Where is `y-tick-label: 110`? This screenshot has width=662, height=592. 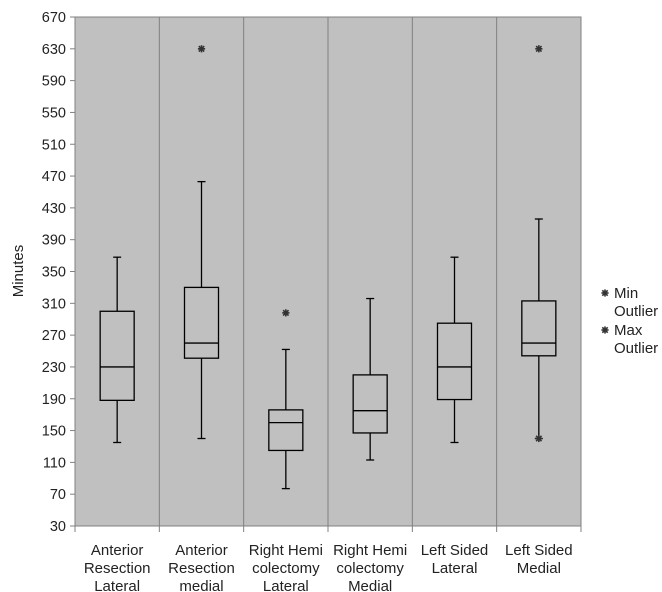 y-tick-label: 110 is located at coordinates (54, 463).